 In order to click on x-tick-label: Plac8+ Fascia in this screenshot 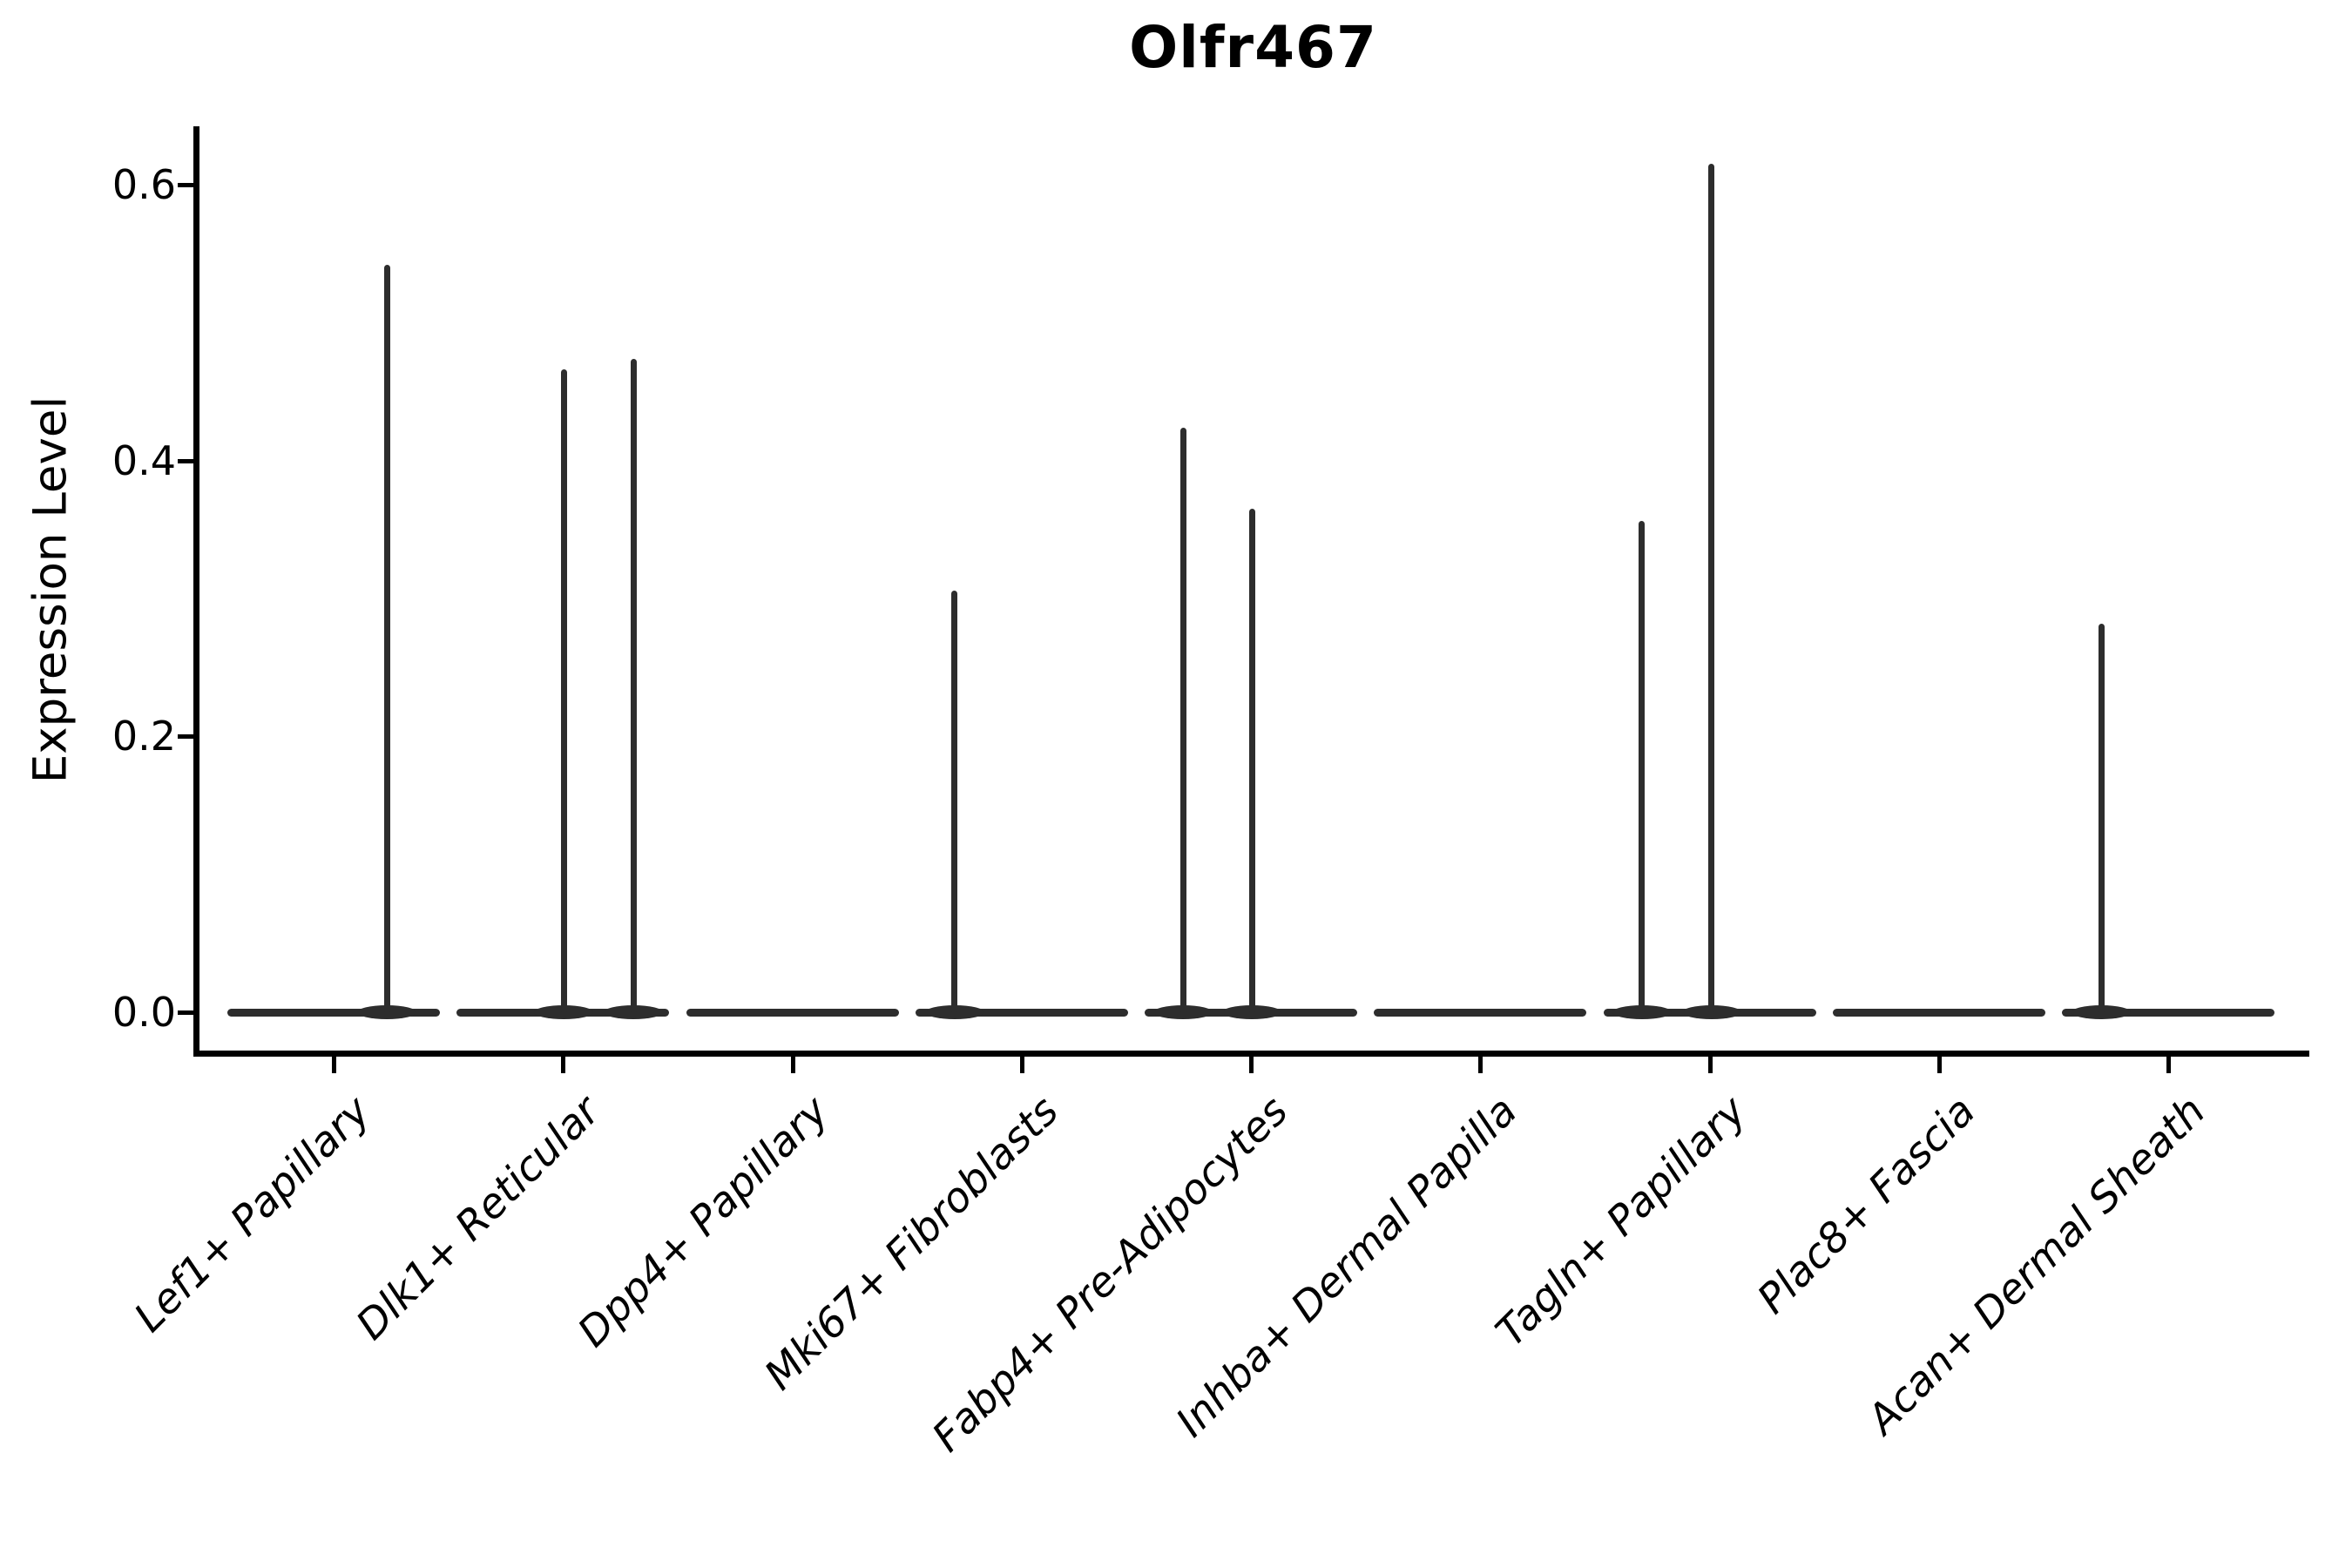, I will do `click(1866, 1205)`.